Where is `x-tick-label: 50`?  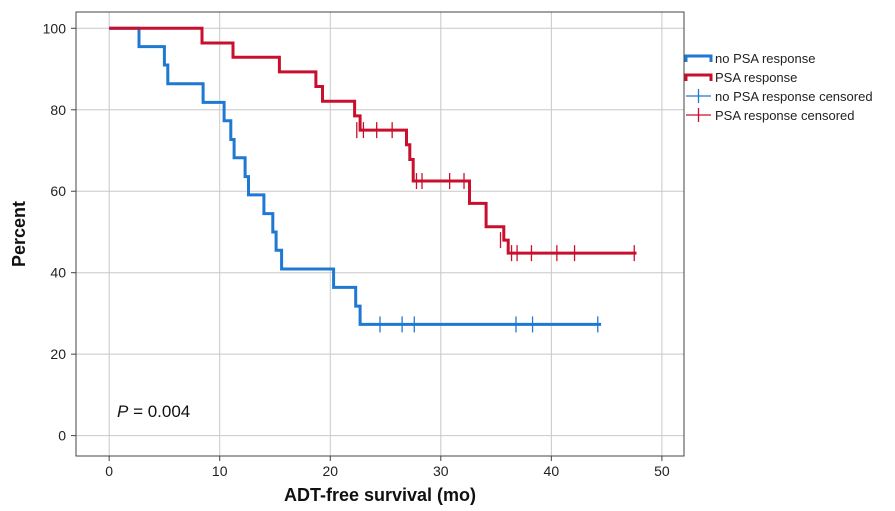 x-tick-label: 50 is located at coordinates (662, 471).